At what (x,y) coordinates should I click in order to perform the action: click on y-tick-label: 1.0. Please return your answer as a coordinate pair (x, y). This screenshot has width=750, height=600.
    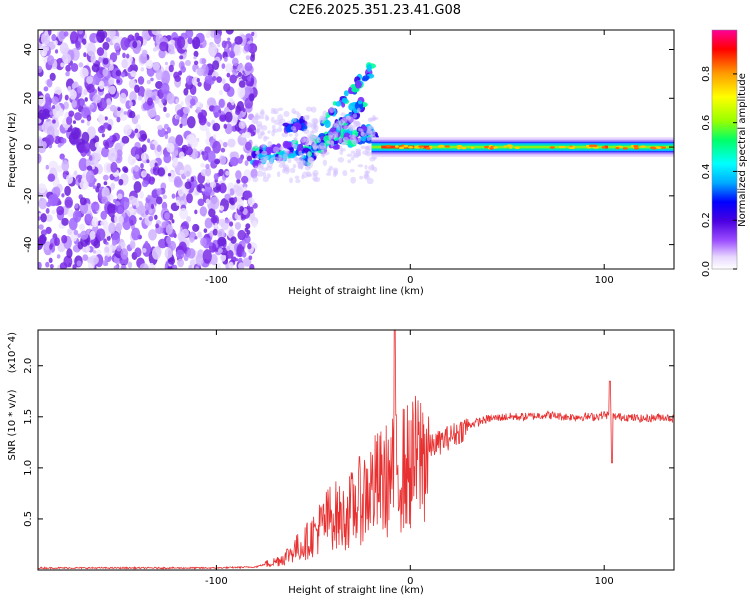
    Looking at the image, I should click on (28, 468).